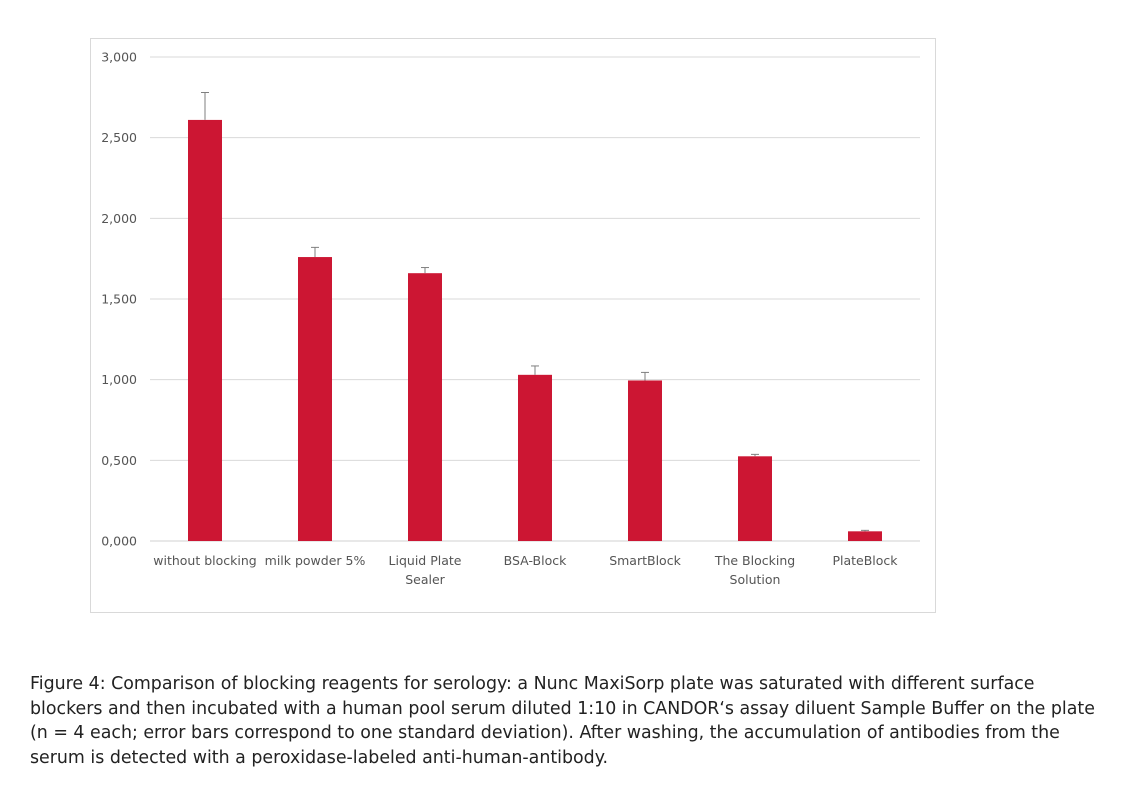 The image size is (1134, 785). I want to click on y-tick-label: 1,500, so click(119, 299).